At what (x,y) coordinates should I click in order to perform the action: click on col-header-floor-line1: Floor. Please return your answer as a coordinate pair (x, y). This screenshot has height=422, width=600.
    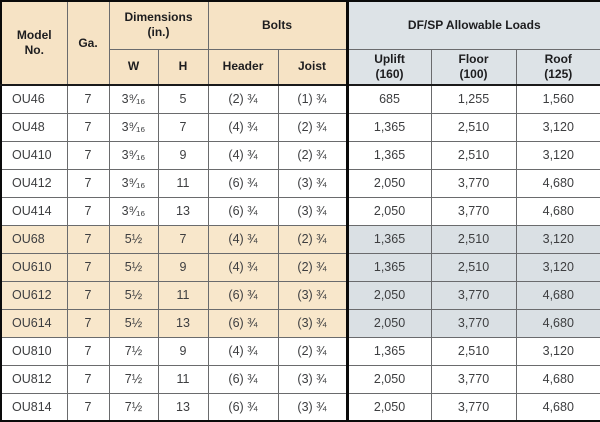
    Looking at the image, I should click on (473, 58).